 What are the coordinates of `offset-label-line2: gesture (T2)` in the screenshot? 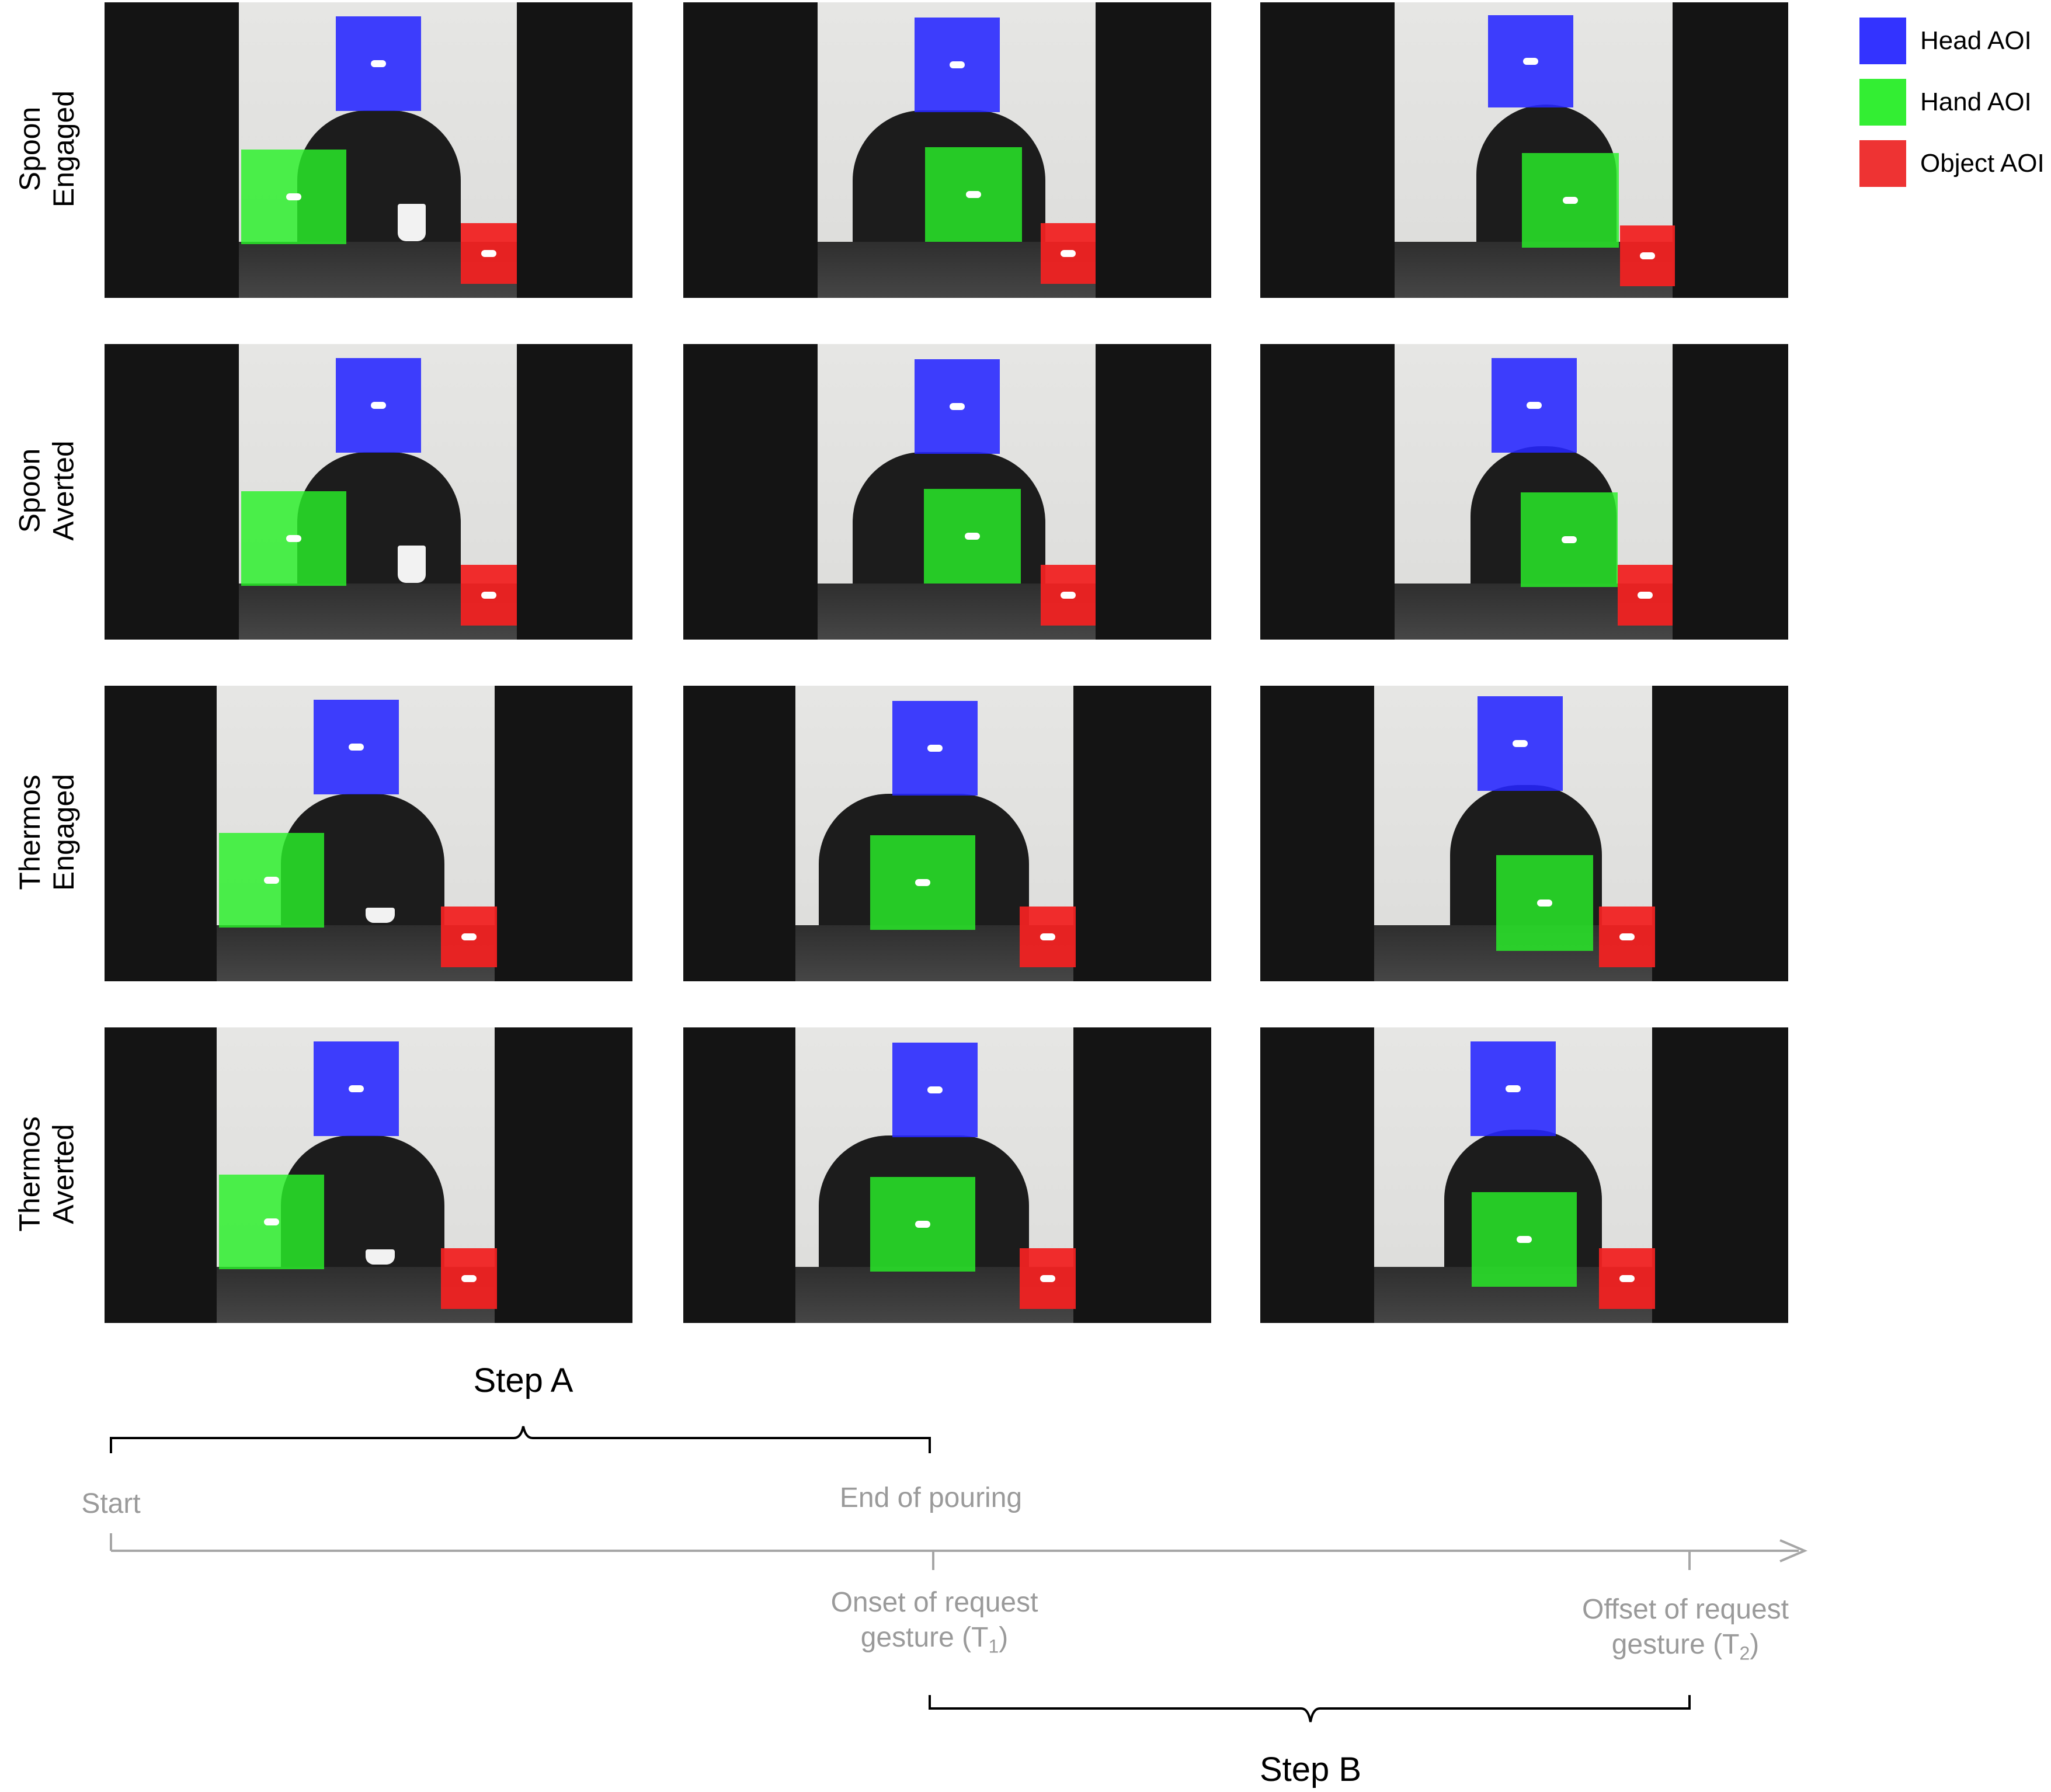 It's located at (1686, 1646).